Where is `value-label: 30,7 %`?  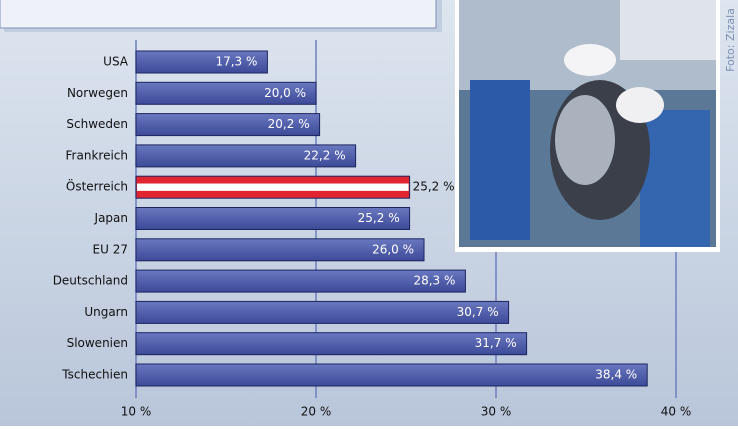
value-label: 30,7 % is located at coordinates (478, 312).